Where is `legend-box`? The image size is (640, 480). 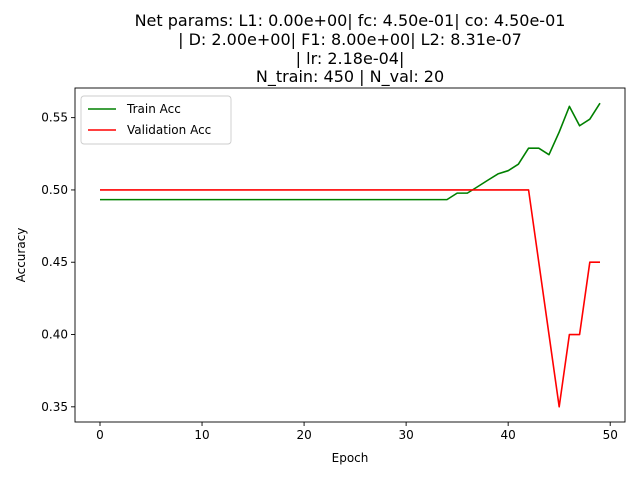
legend-box is located at coordinates (156, 120).